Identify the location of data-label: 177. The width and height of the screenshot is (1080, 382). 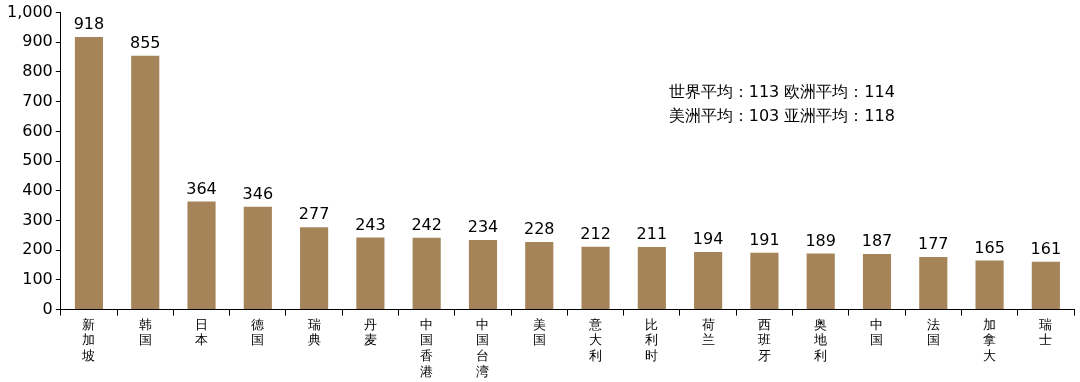
(933, 244).